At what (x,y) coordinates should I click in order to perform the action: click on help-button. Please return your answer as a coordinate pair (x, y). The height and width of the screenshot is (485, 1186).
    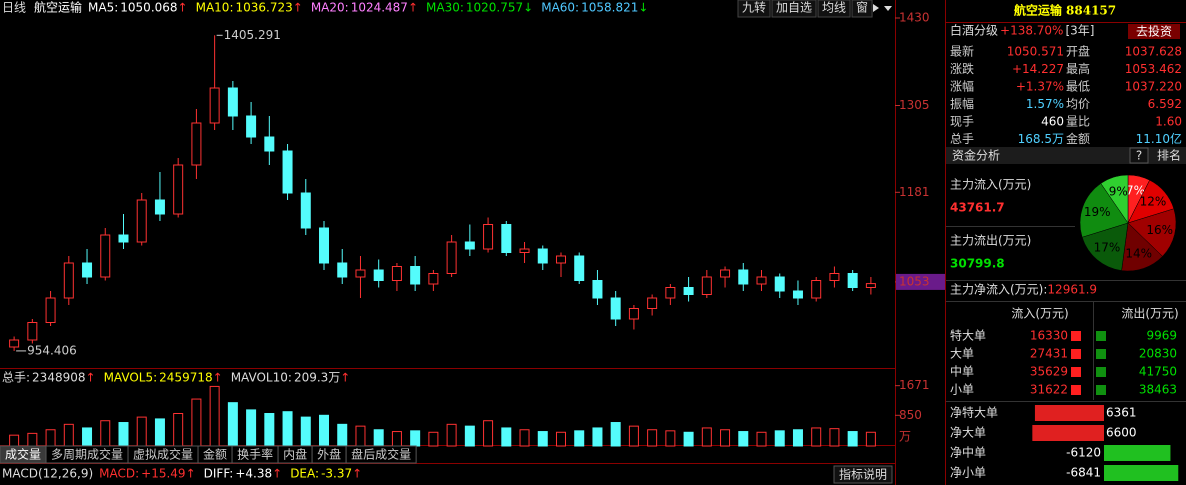
    Looking at the image, I should click on (1139, 155).